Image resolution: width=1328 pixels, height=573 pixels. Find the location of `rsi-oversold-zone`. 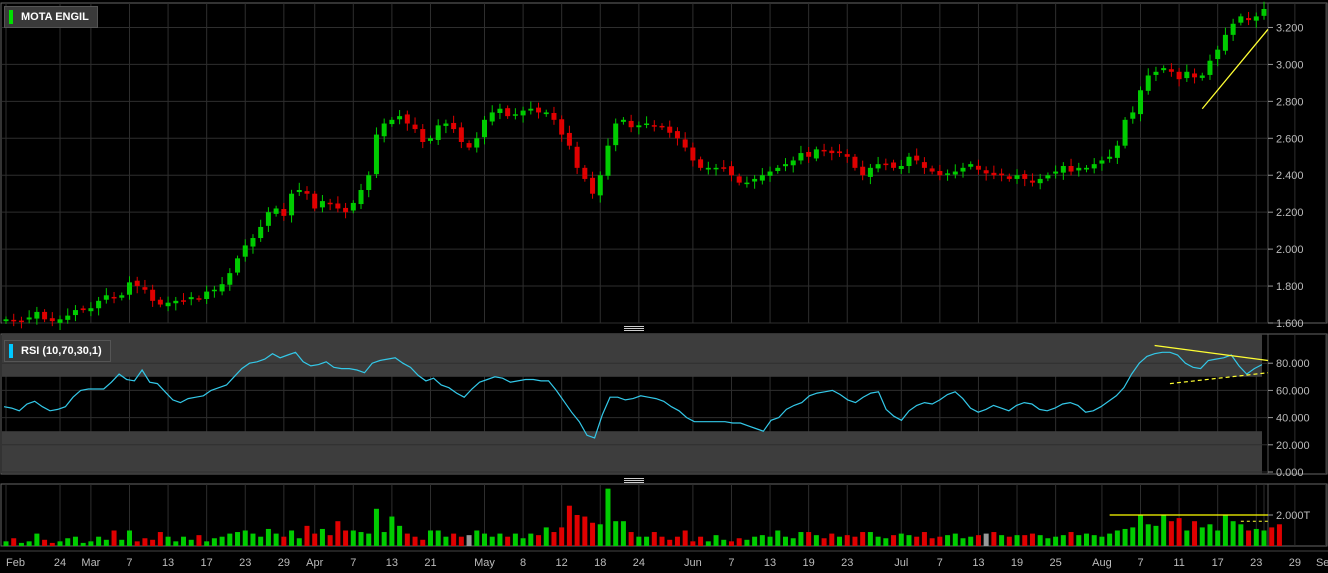

rsi-oversold-zone is located at coordinates (632, 452).